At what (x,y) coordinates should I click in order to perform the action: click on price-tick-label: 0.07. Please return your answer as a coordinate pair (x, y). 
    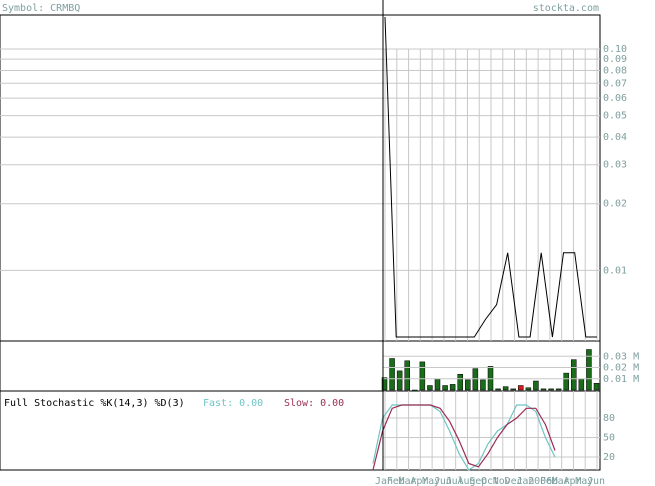
    Looking at the image, I should click on (615, 83).